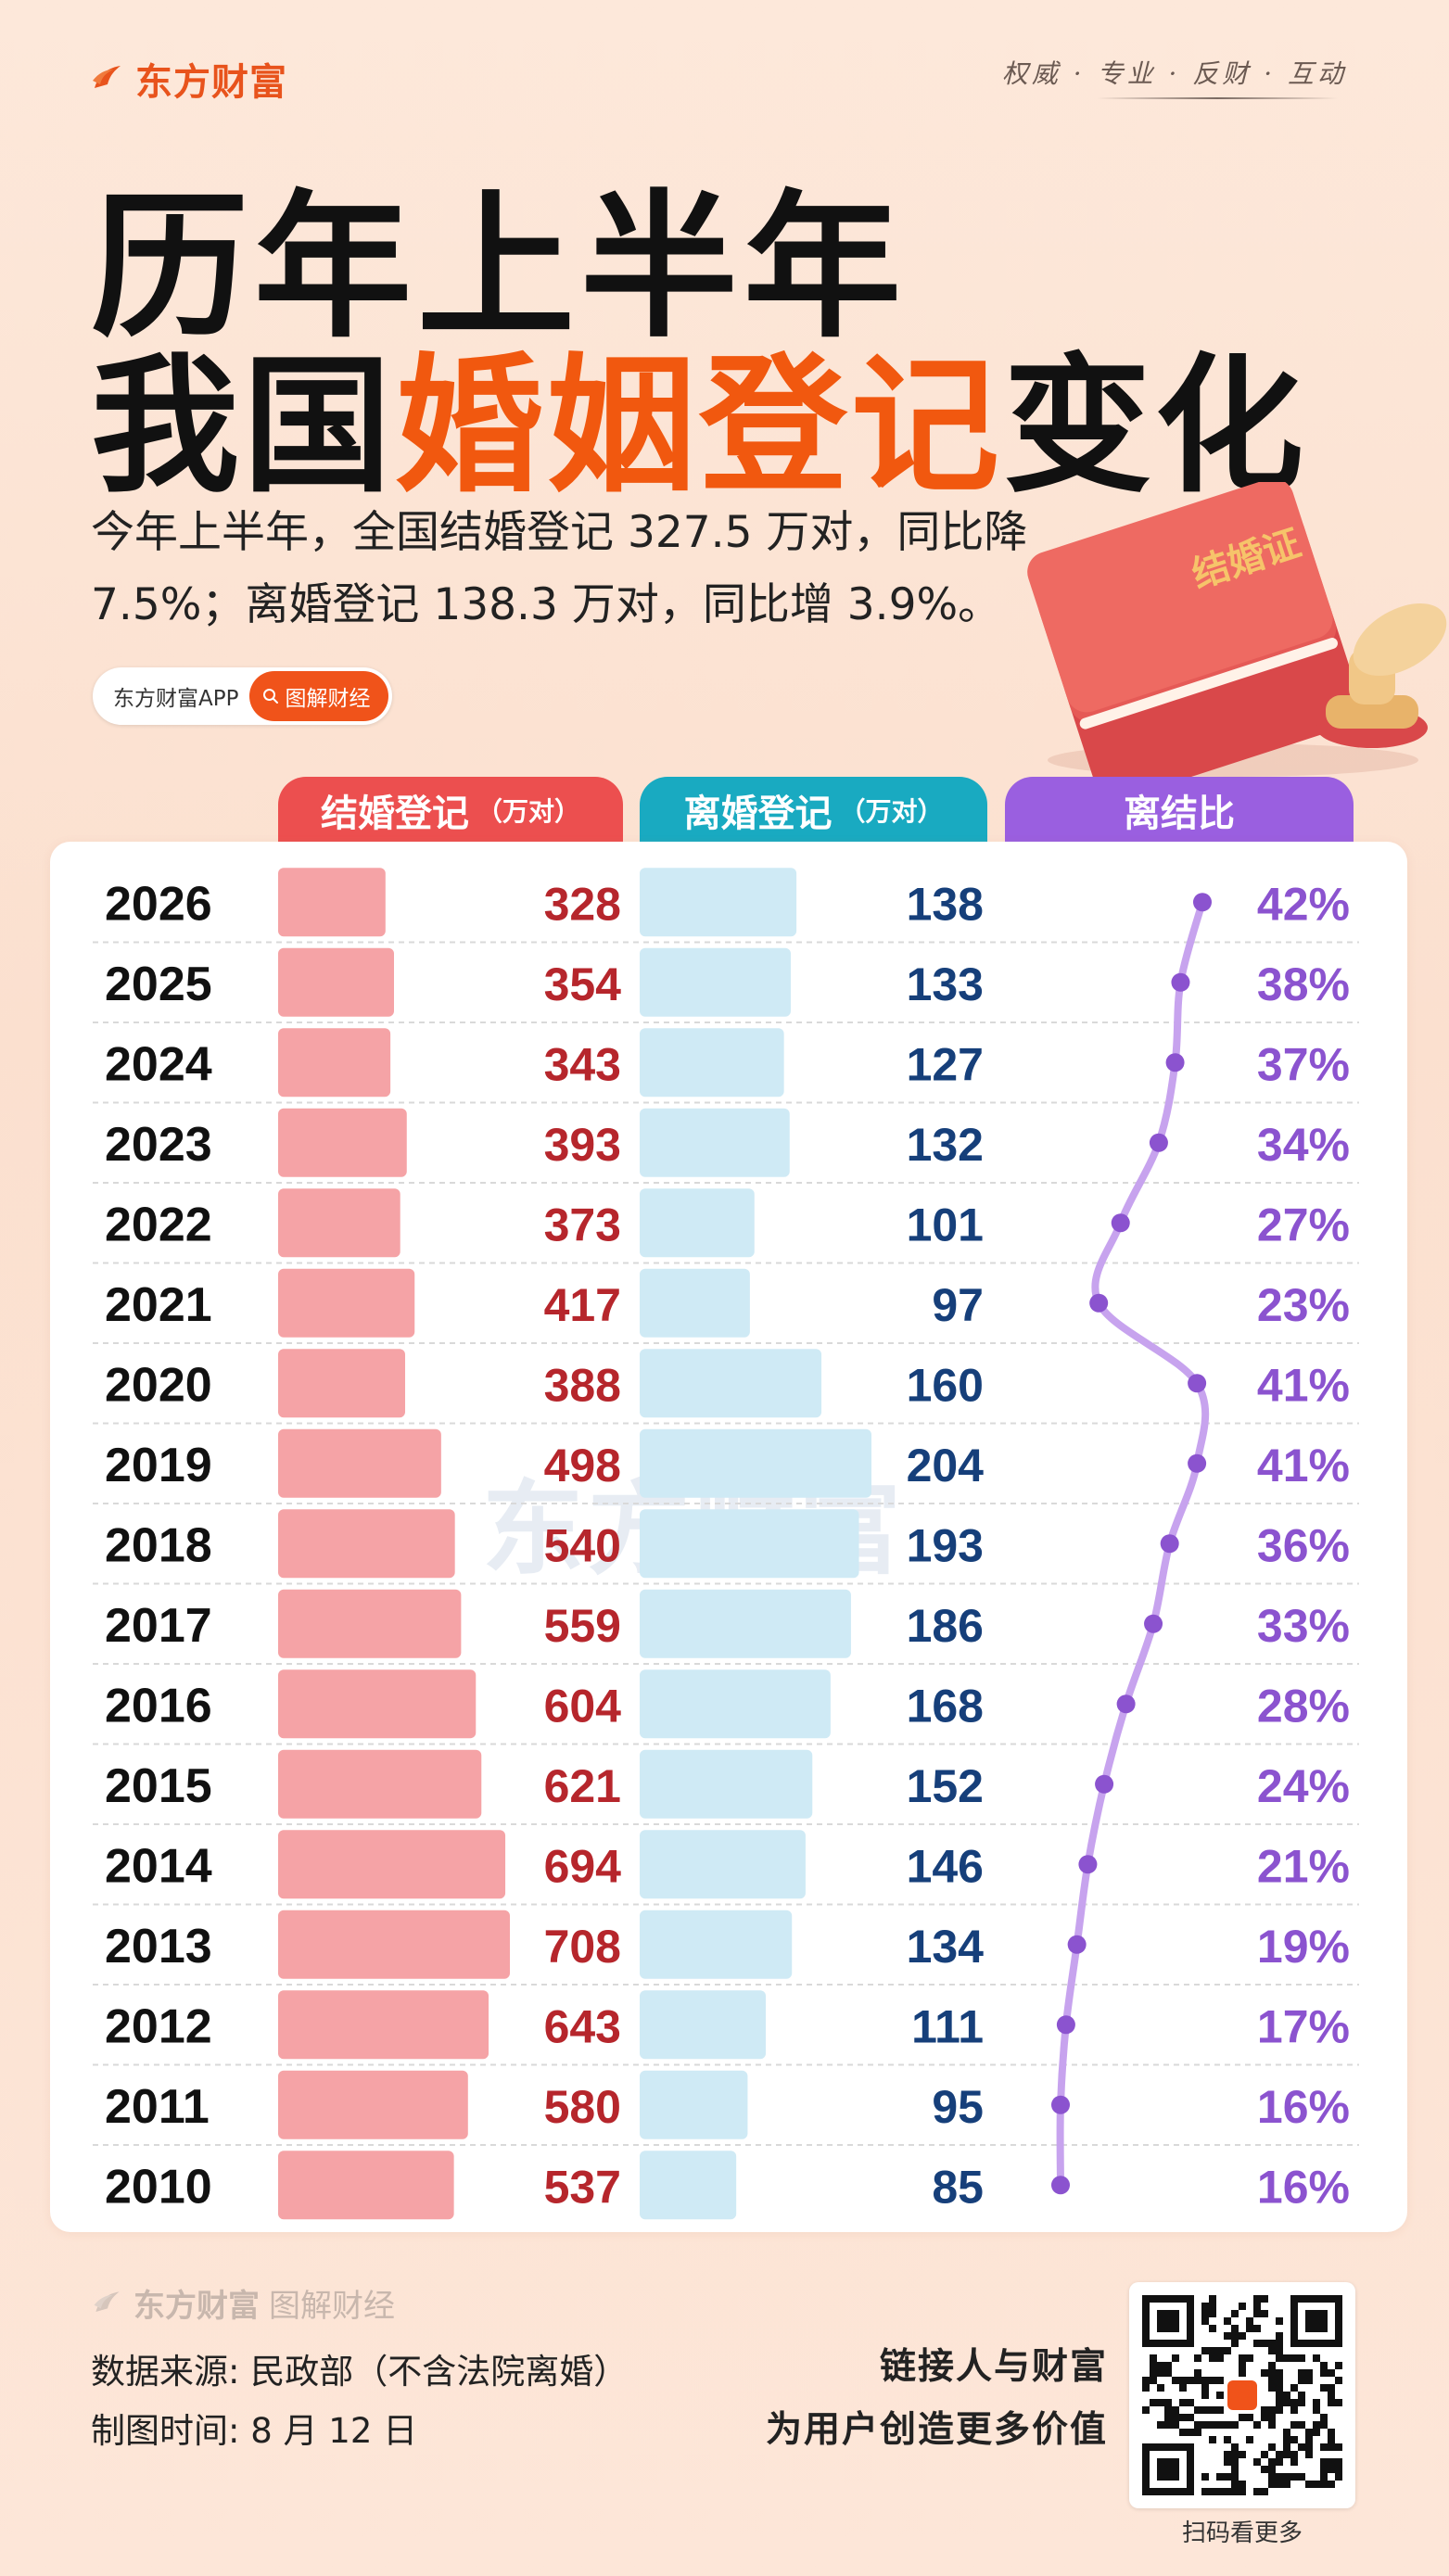 Image resolution: width=1449 pixels, height=2576 pixels. I want to click on marriage-value: 417, so click(582, 1305).